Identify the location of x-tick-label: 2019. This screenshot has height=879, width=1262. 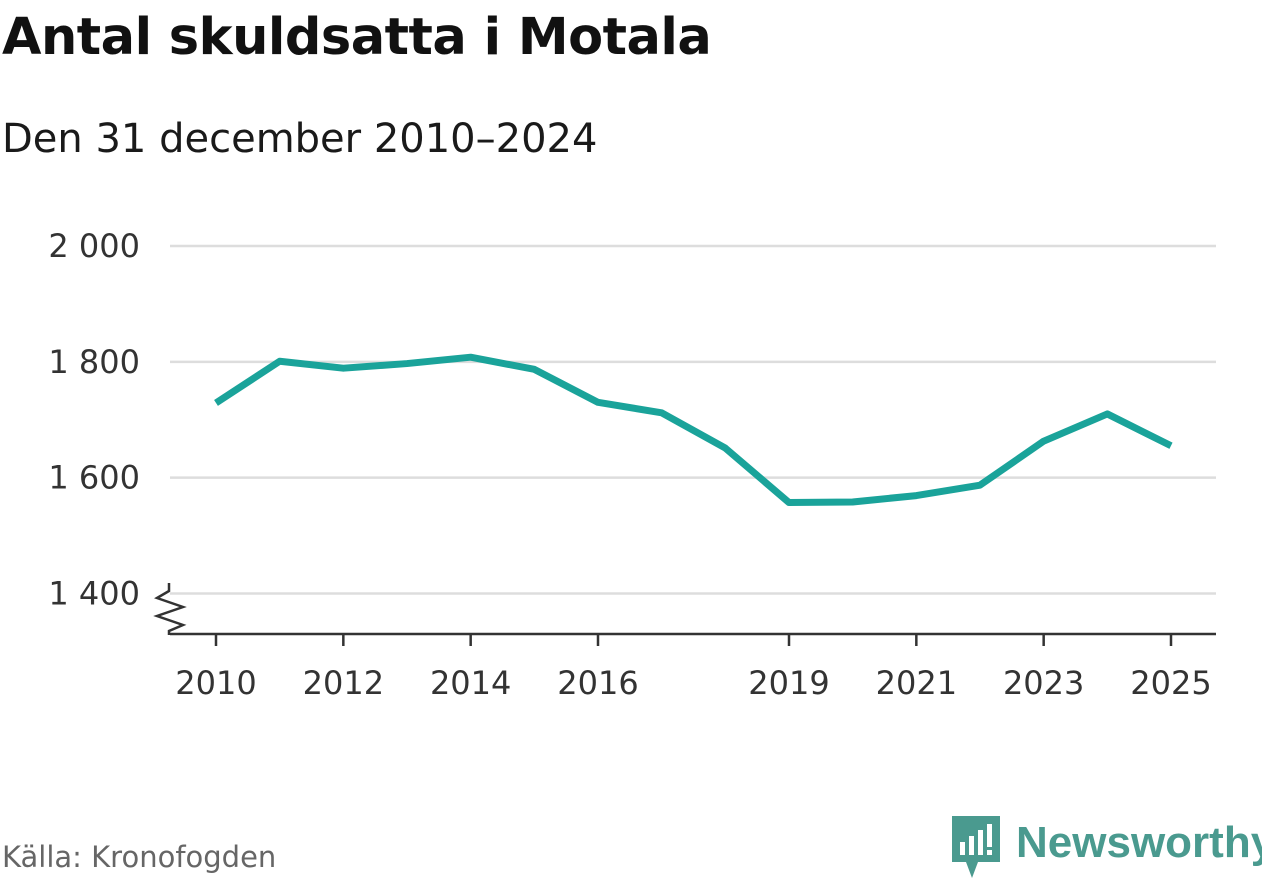
(788, 683).